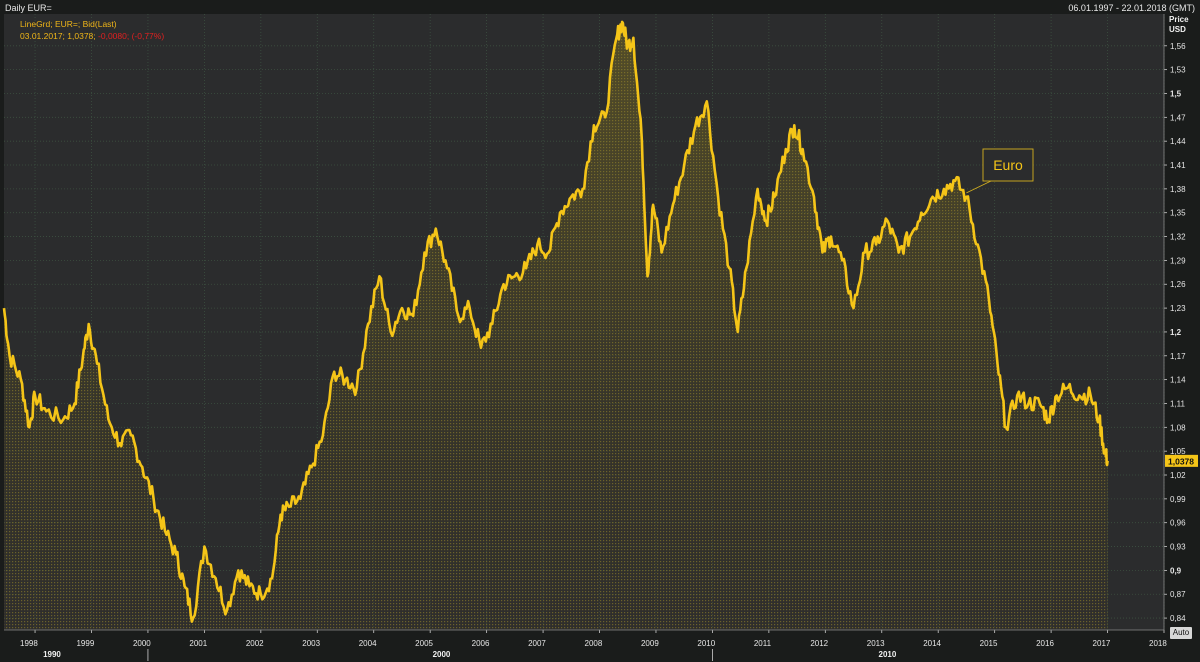 The width and height of the screenshot is (1200, 662). I want to click on x-tick-label: 2009, so click(650, 643).